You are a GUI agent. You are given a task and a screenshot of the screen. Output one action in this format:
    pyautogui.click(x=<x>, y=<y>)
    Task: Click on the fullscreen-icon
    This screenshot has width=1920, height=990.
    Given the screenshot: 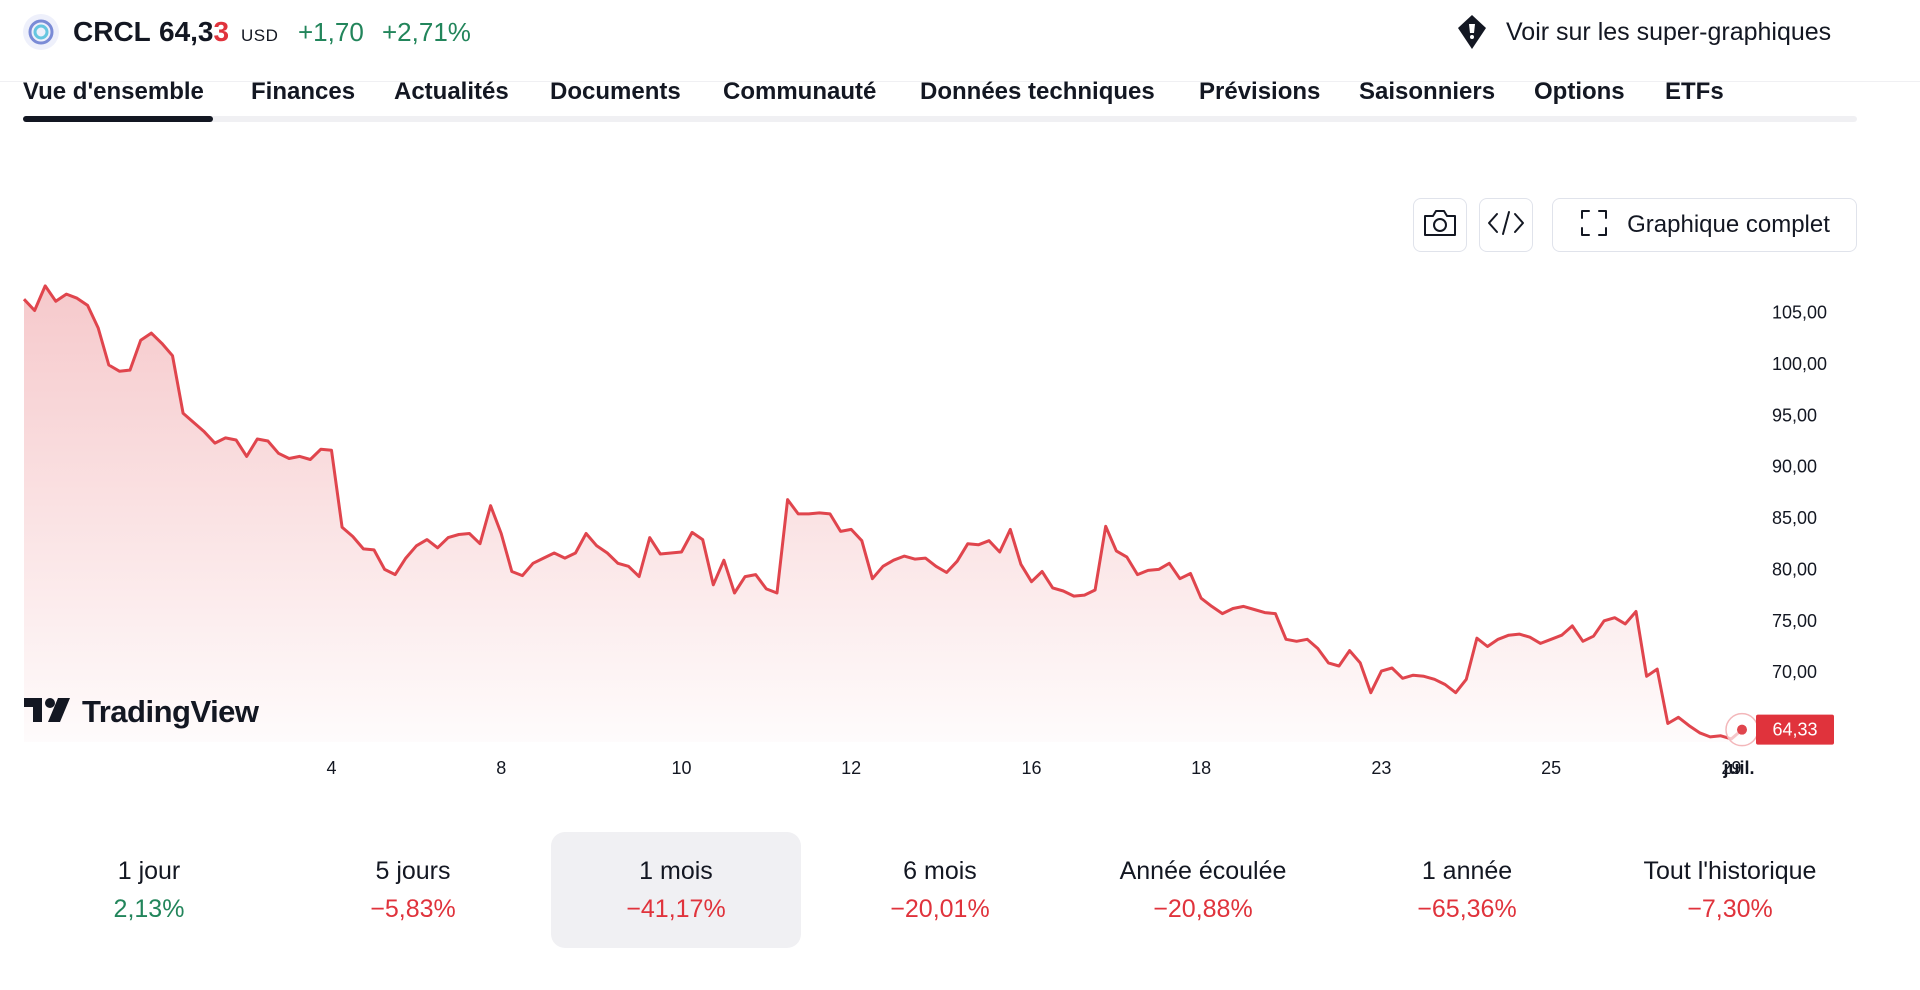 What is the action you would take?
    pyautogui.click(x=1594, y=225)
    